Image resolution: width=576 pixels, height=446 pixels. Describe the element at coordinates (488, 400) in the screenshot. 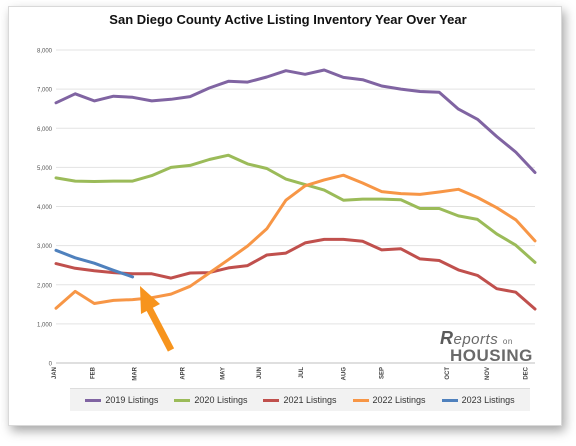

I see `legend-label: 2023 Listings` at that location.